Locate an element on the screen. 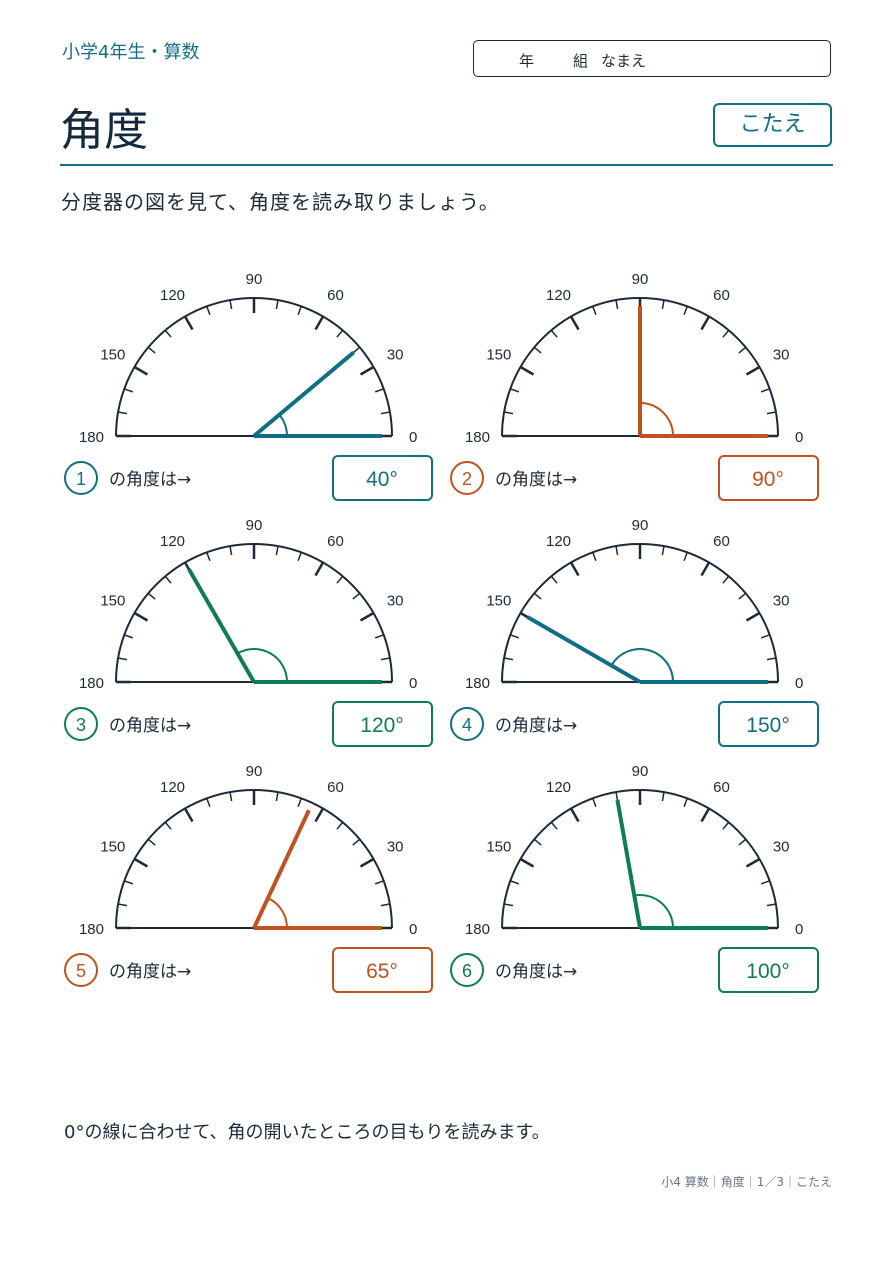  answer-value: 40° is located at coordinates (382, 479).